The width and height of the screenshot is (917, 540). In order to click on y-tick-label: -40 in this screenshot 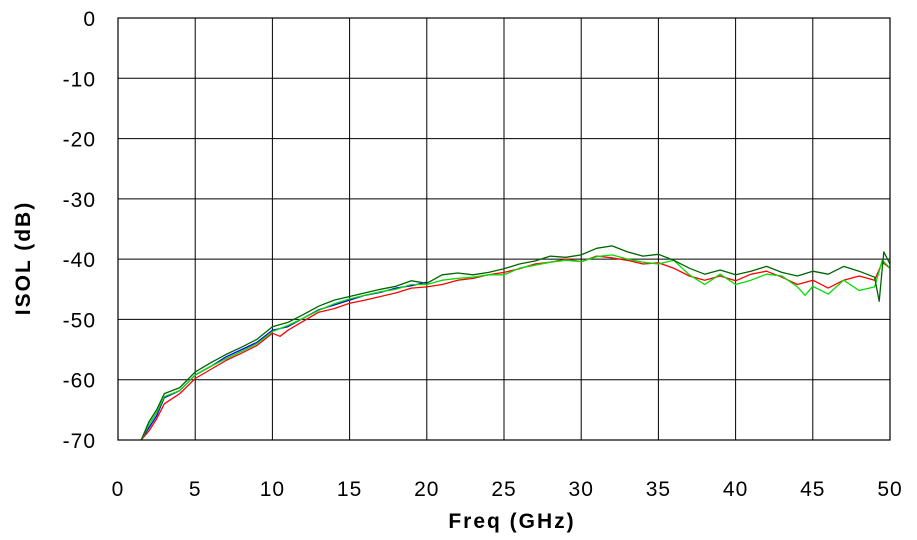, I will do `click(79, 260)`.